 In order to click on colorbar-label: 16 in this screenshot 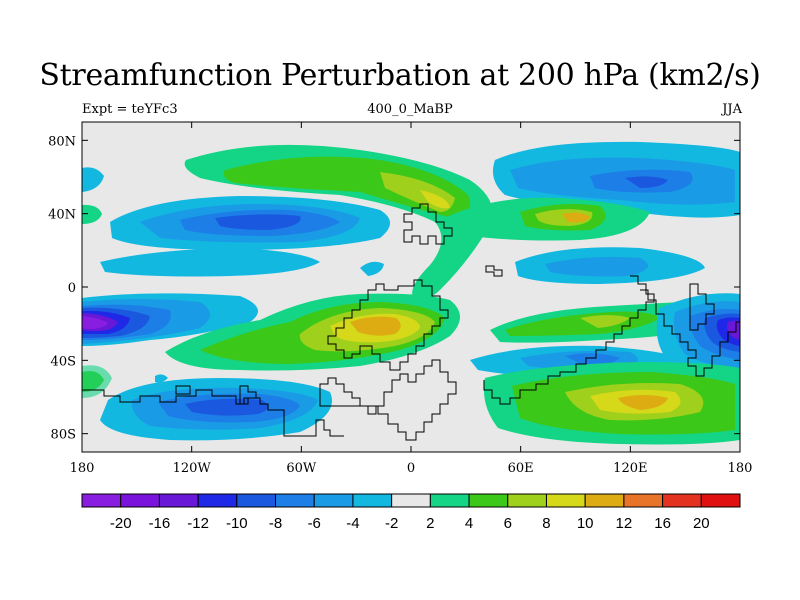, I will do `click(662, 523)`.